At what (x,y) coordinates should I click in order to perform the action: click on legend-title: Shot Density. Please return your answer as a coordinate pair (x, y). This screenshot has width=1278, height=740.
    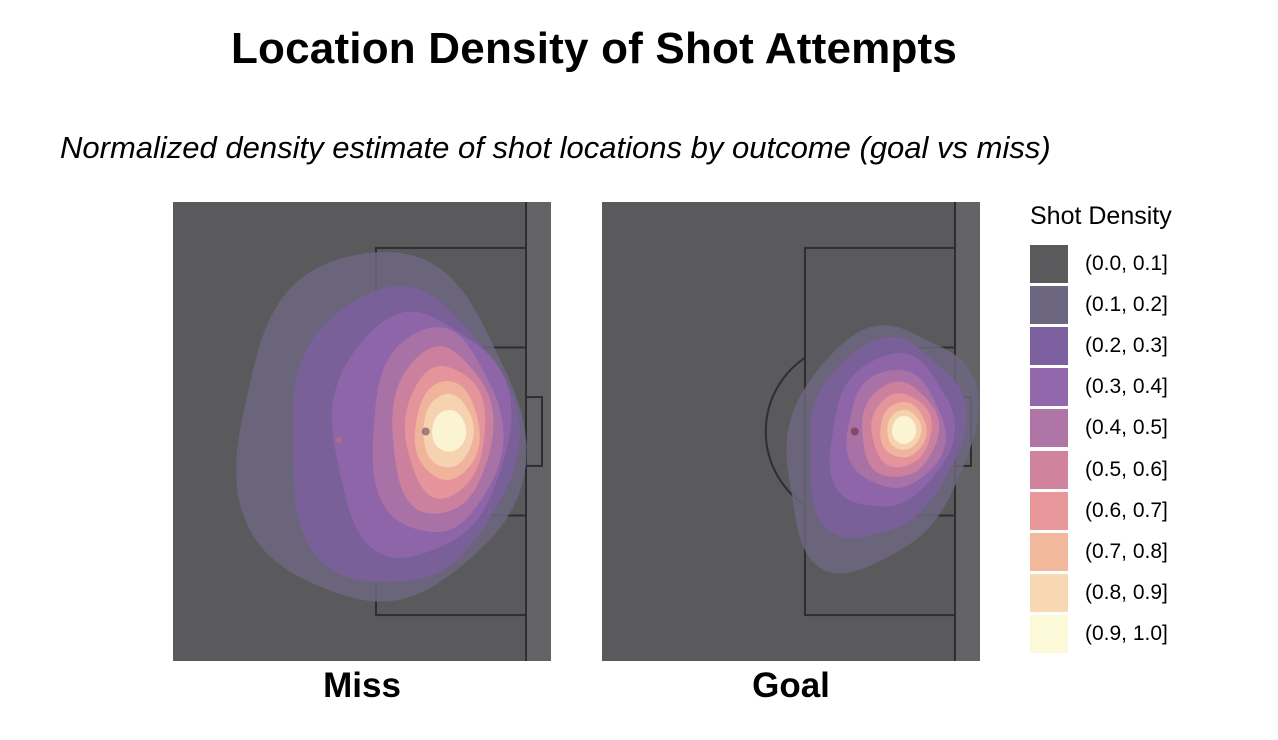
    Looking at the image, I should click on (1101, 216).